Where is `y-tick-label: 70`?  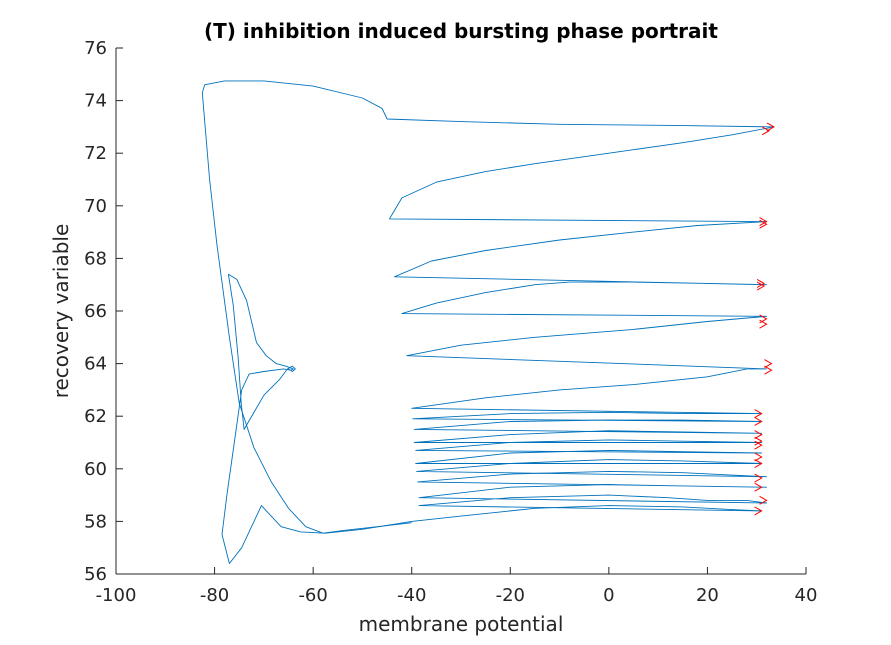
y-tick-label: 70 is located at coordinates (95, 206).